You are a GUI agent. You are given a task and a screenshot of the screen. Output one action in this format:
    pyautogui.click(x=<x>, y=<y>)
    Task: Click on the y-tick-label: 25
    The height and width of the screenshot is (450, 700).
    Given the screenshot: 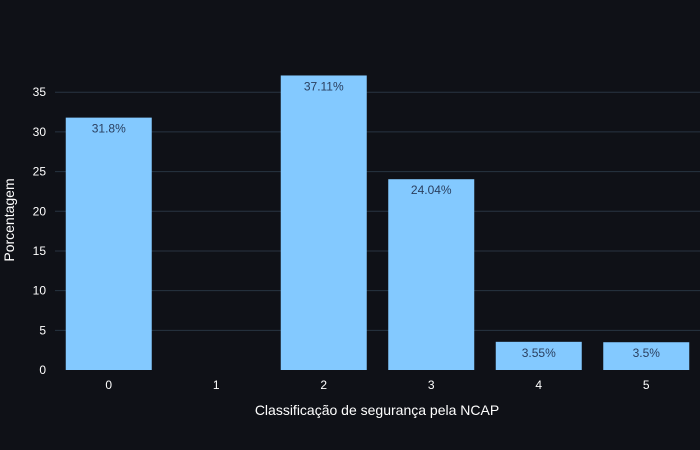 What is the action you would take?
    pyautogui.click(x=40, y=172)
    